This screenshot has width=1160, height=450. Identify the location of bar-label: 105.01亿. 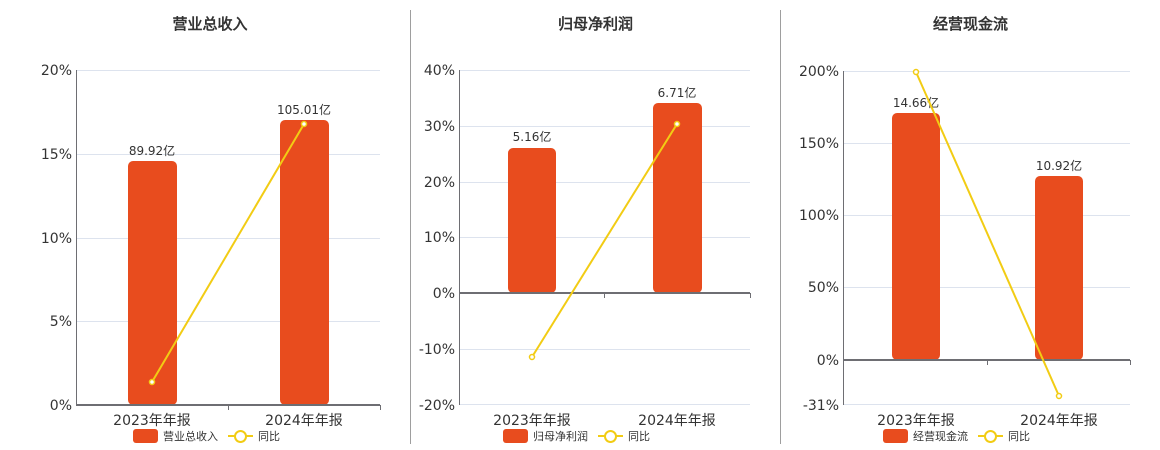
(304, 109).